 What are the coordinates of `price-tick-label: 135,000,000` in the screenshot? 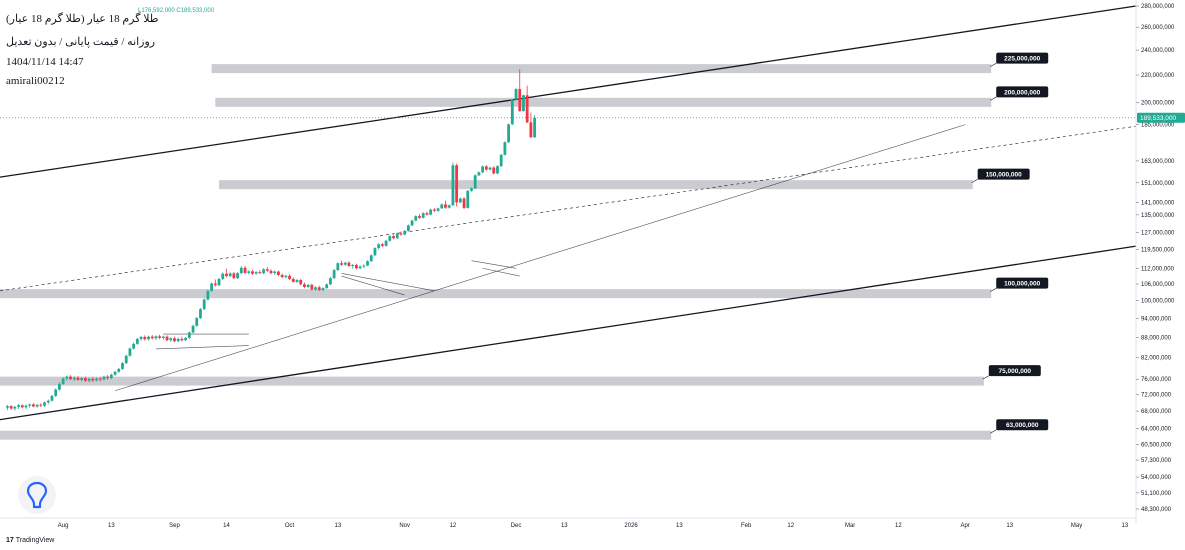 It's located at (1158, 216).